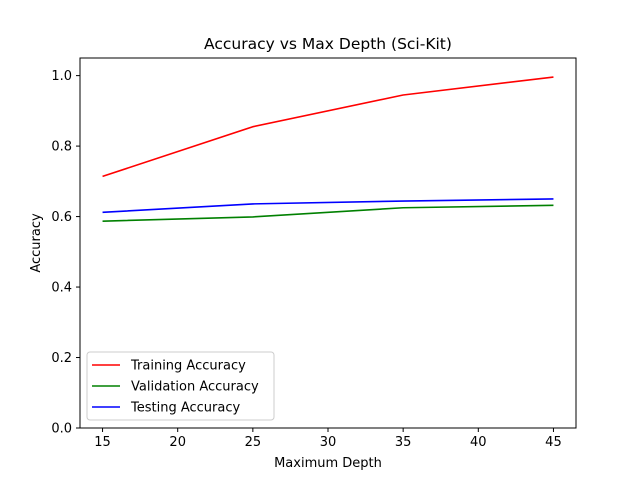  I want to click on chart-title: Accuracy vs Max Depth (Sci-Kit), so click(328, 44).